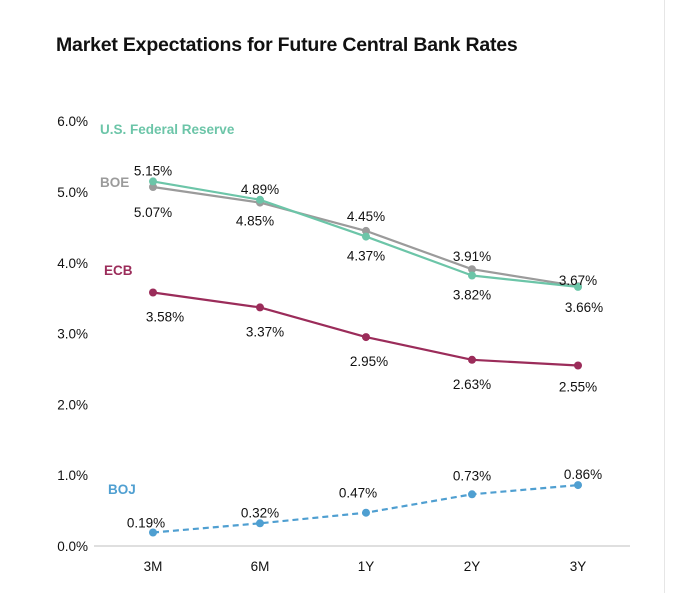  I want to click on data-label: 4.45%, so click(366, 216).